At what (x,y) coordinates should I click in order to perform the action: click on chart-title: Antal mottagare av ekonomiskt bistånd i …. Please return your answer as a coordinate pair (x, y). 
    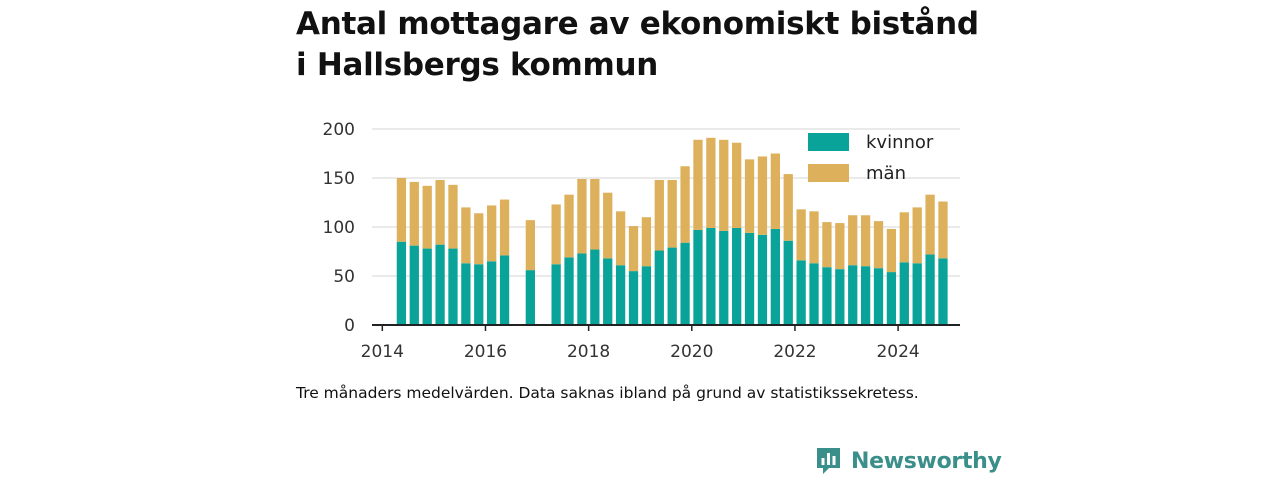
    Looking at the image, I should click on (656, 45).